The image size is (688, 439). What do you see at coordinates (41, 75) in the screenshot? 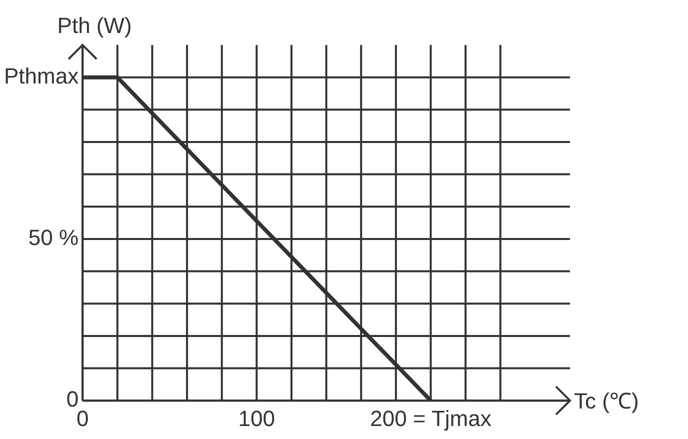
I see `y-tick-label: Pthmax` at bounding box center [41, 75].